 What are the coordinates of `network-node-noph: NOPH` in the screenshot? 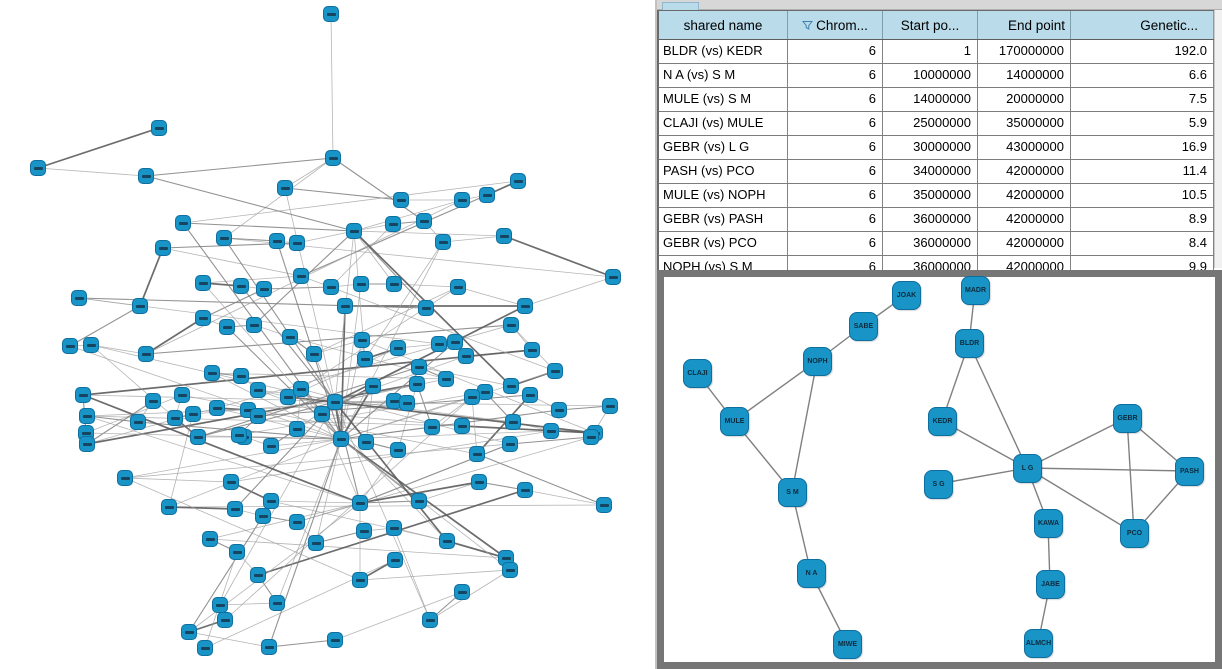 It's located at (817, 361).